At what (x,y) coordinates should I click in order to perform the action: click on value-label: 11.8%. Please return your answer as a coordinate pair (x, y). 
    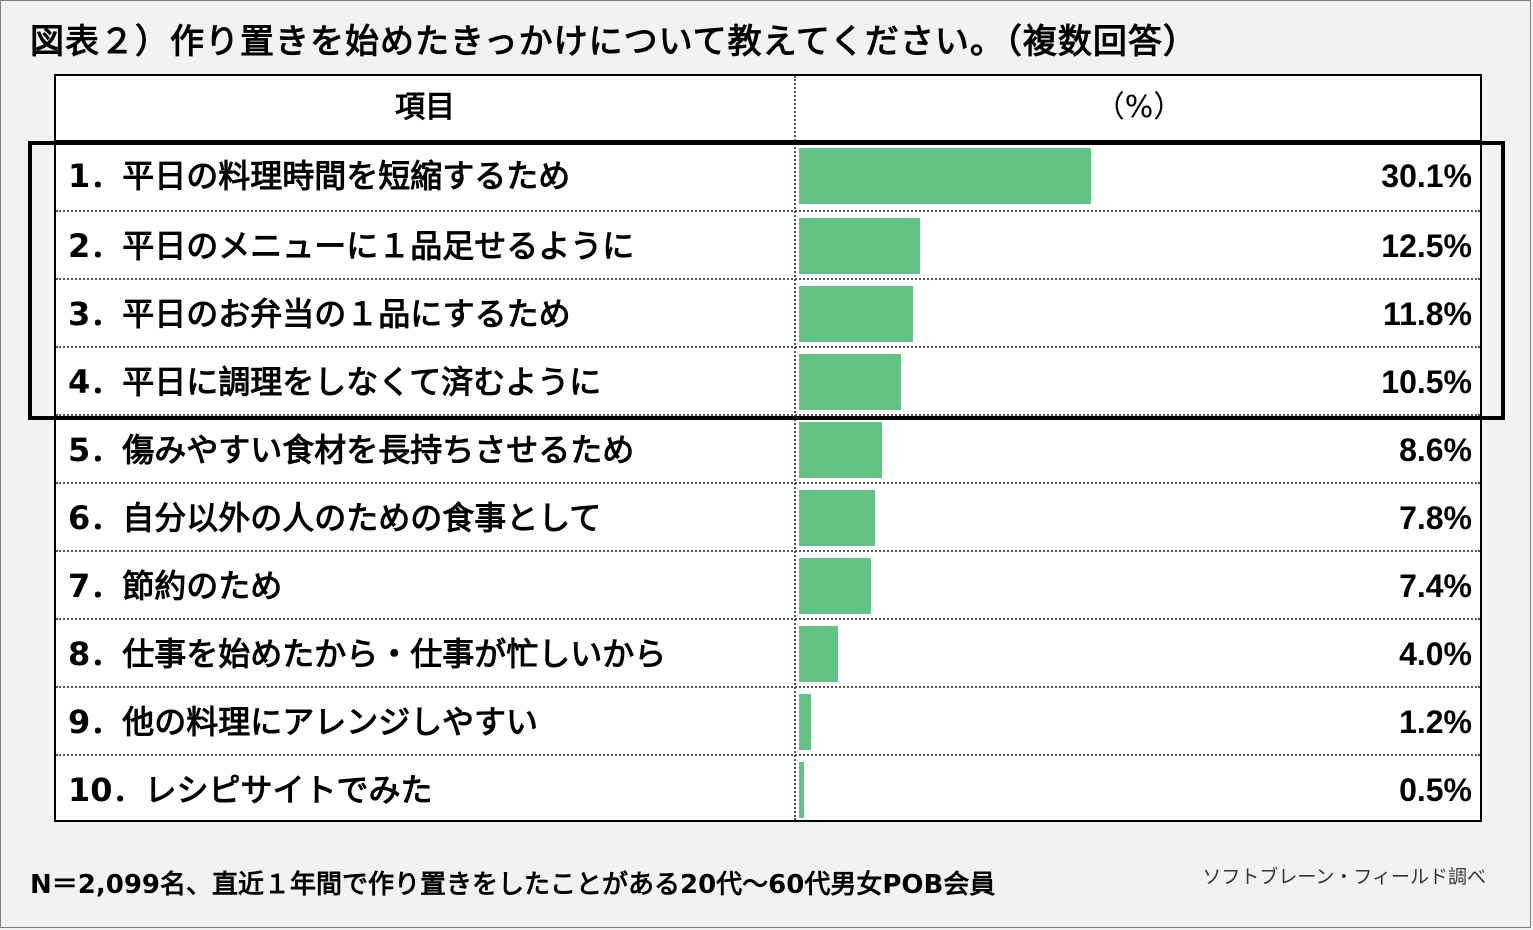
    Looking at the image, I should click on (1427, 314).